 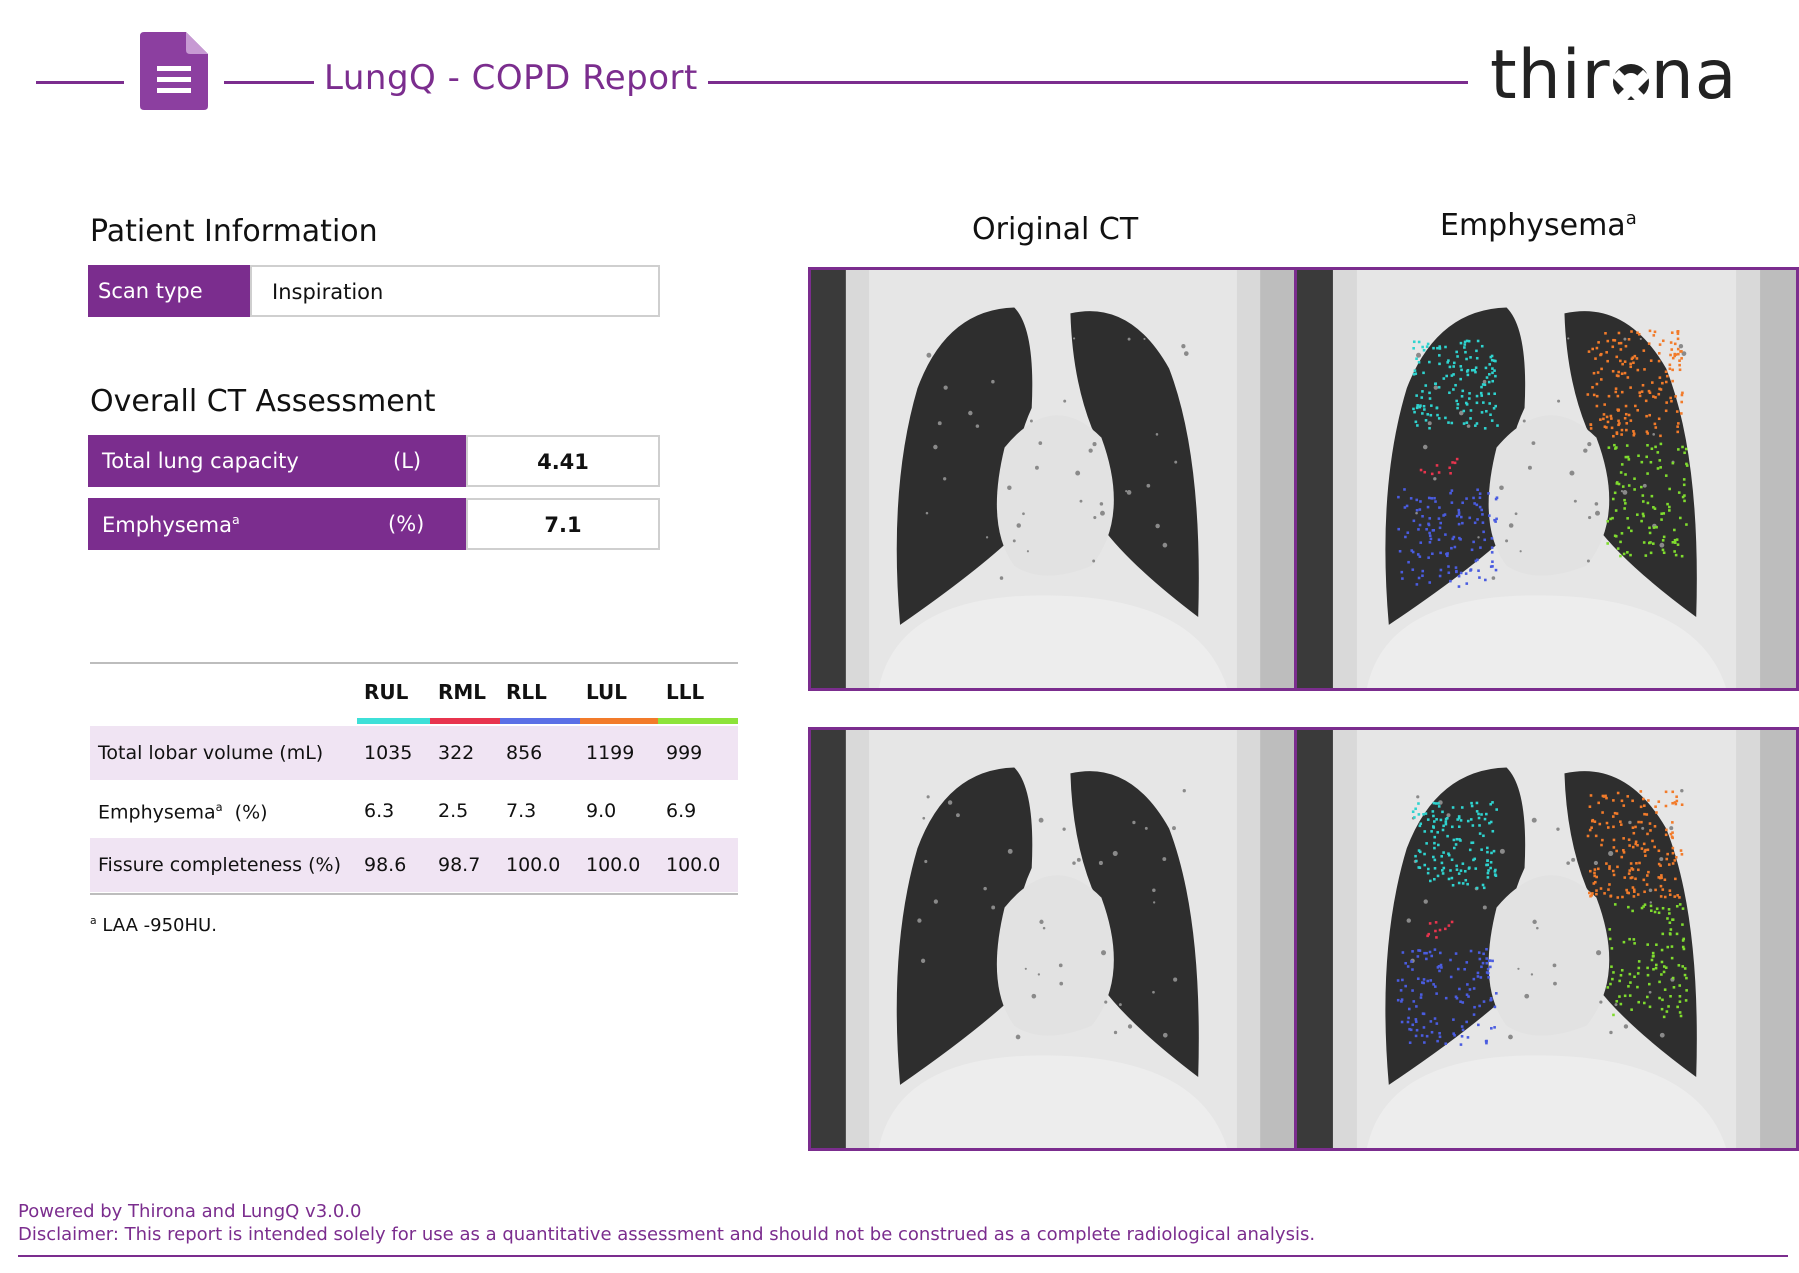 I want to click on patient-info-heading: Patient Information, so click(x=234, y=231).